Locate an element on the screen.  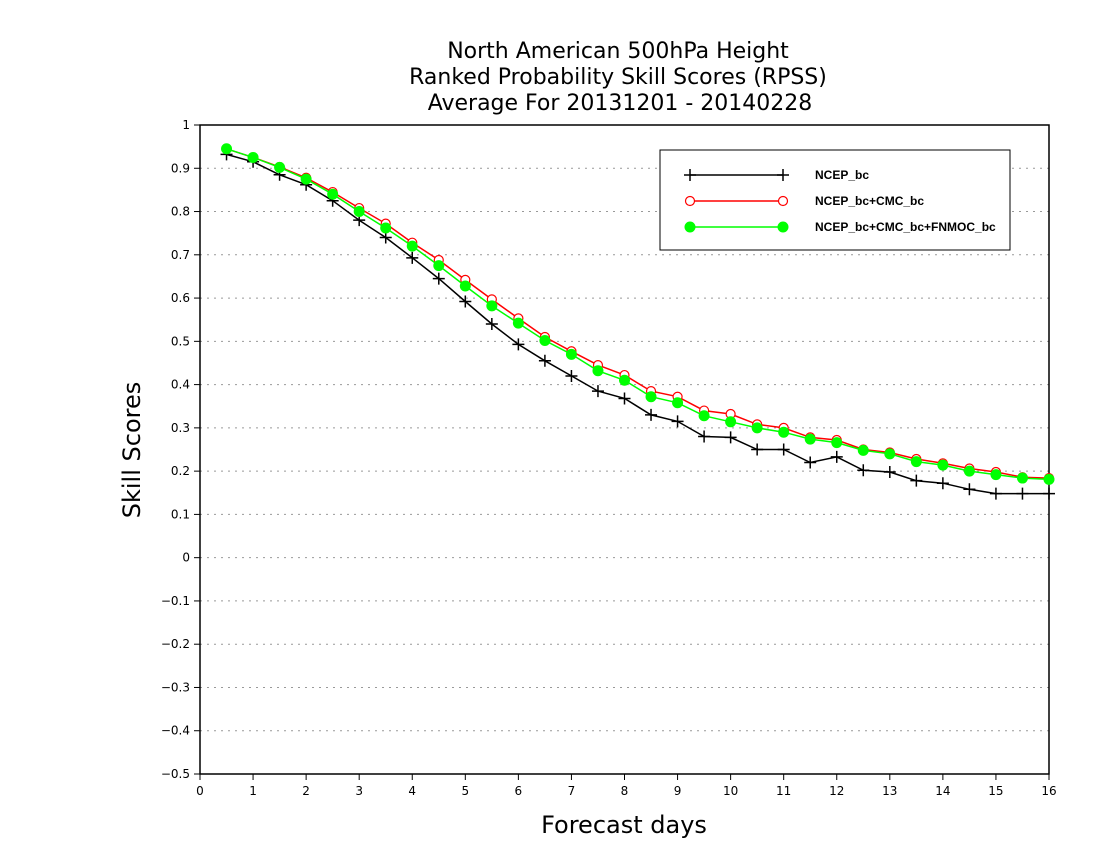
y-tick-label: −0.3 is located at coordinates (175, 687).